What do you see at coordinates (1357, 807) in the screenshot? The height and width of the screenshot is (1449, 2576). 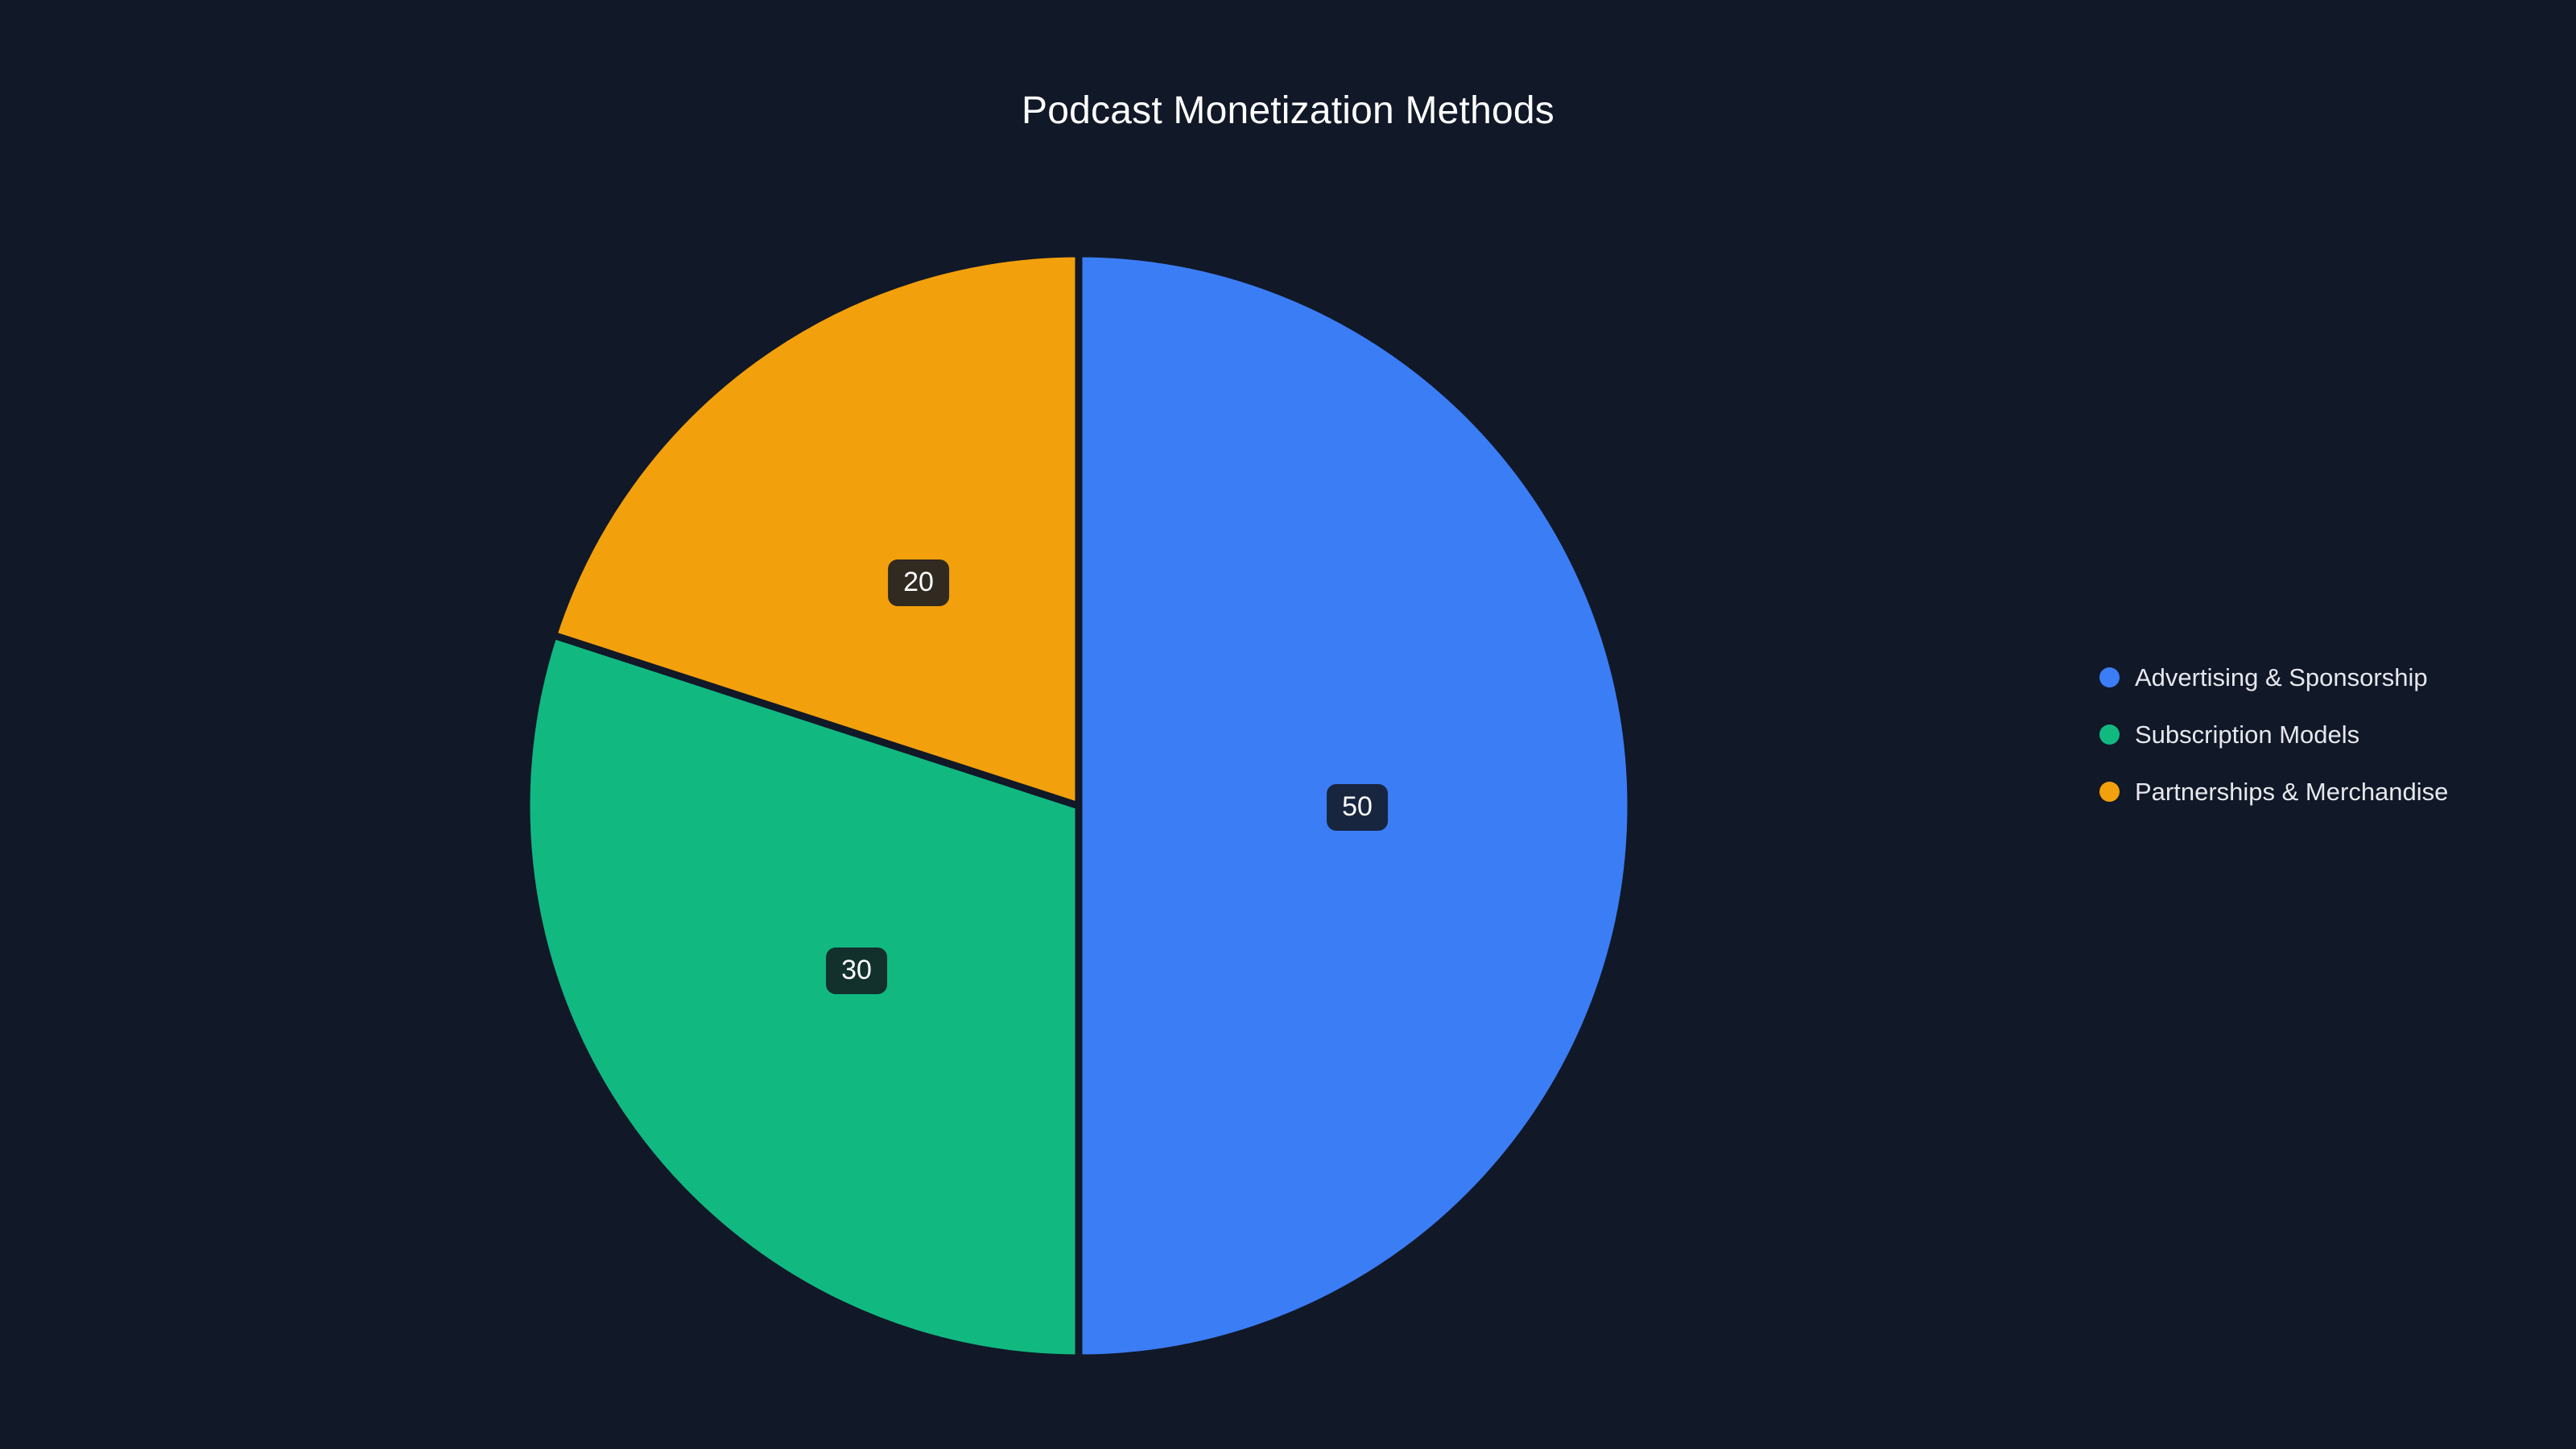 I see `slice-value-label: 50` at bounding box center [1357, 807].